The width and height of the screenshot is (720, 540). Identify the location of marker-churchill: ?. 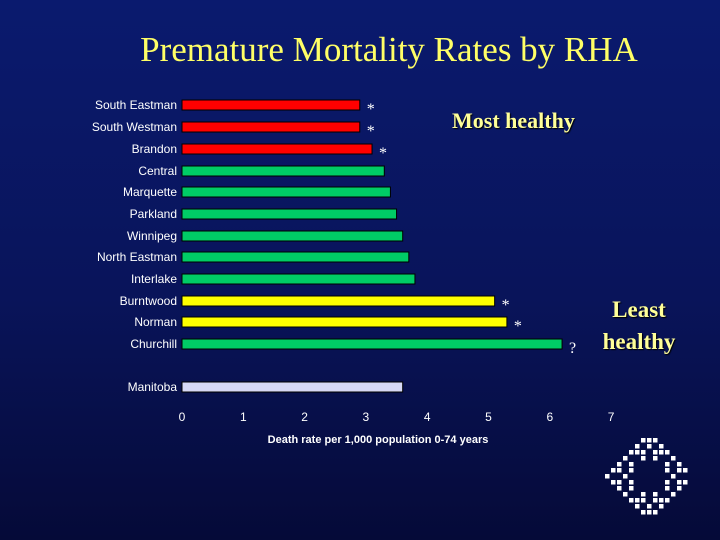
(572, 348).